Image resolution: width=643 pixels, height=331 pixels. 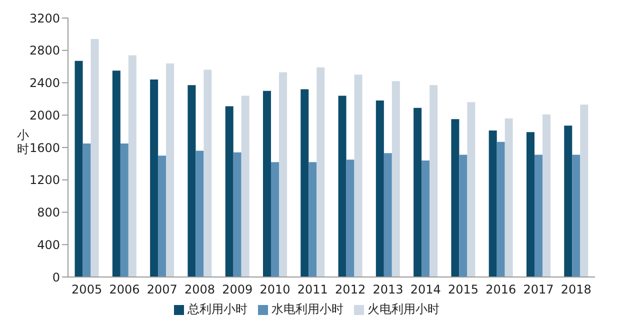 What do you see at coordinates (56, 277) in the screenshot?
I see `y-tick-label: 0` at bounding box center [56, 277].